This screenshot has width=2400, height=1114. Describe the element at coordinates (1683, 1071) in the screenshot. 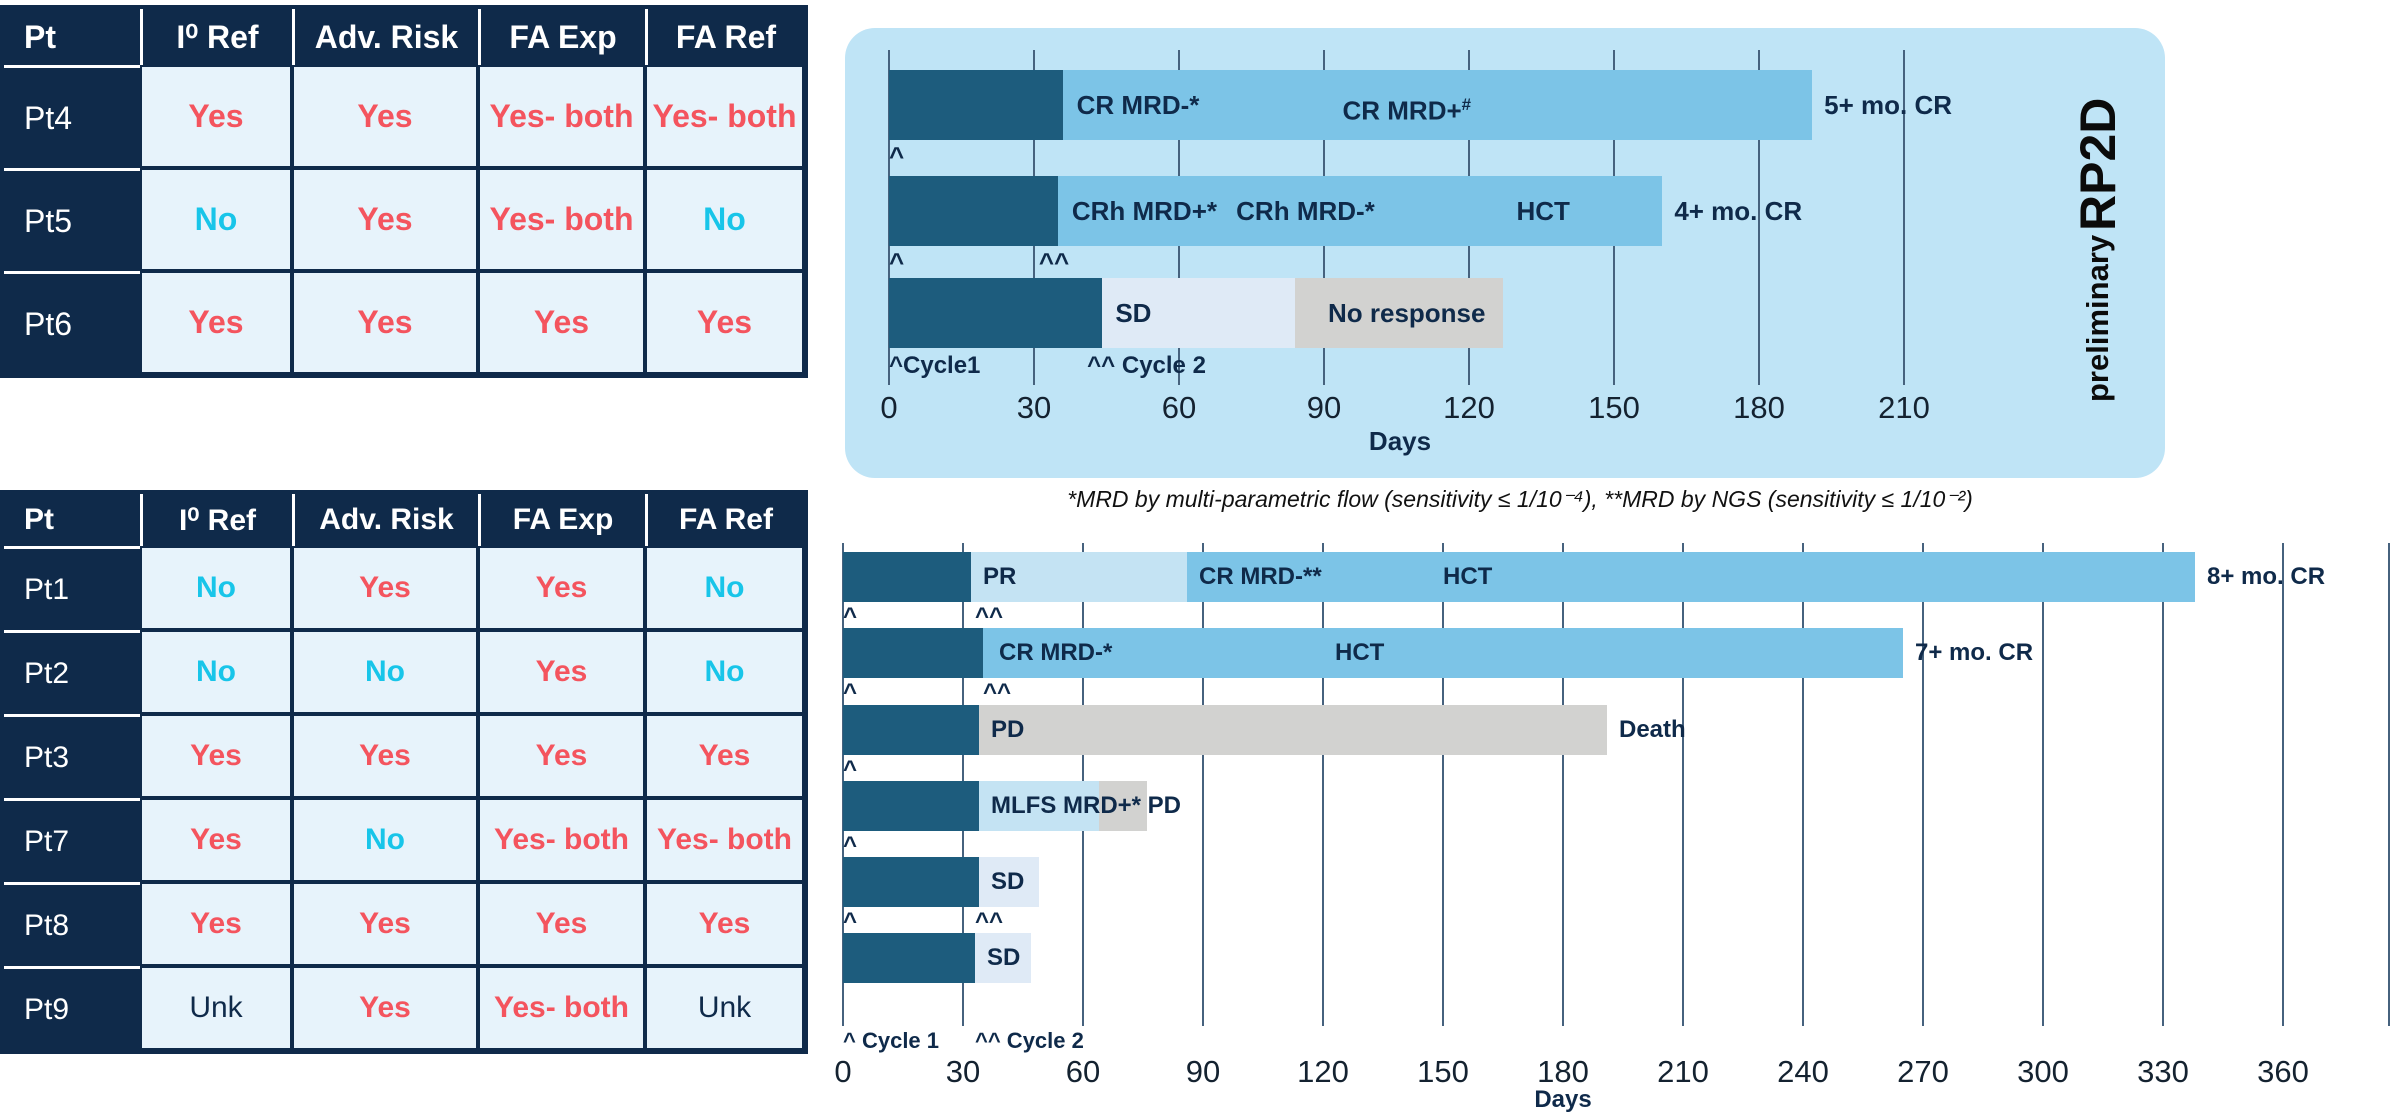

I see `x-tick-label: 210` at that location.